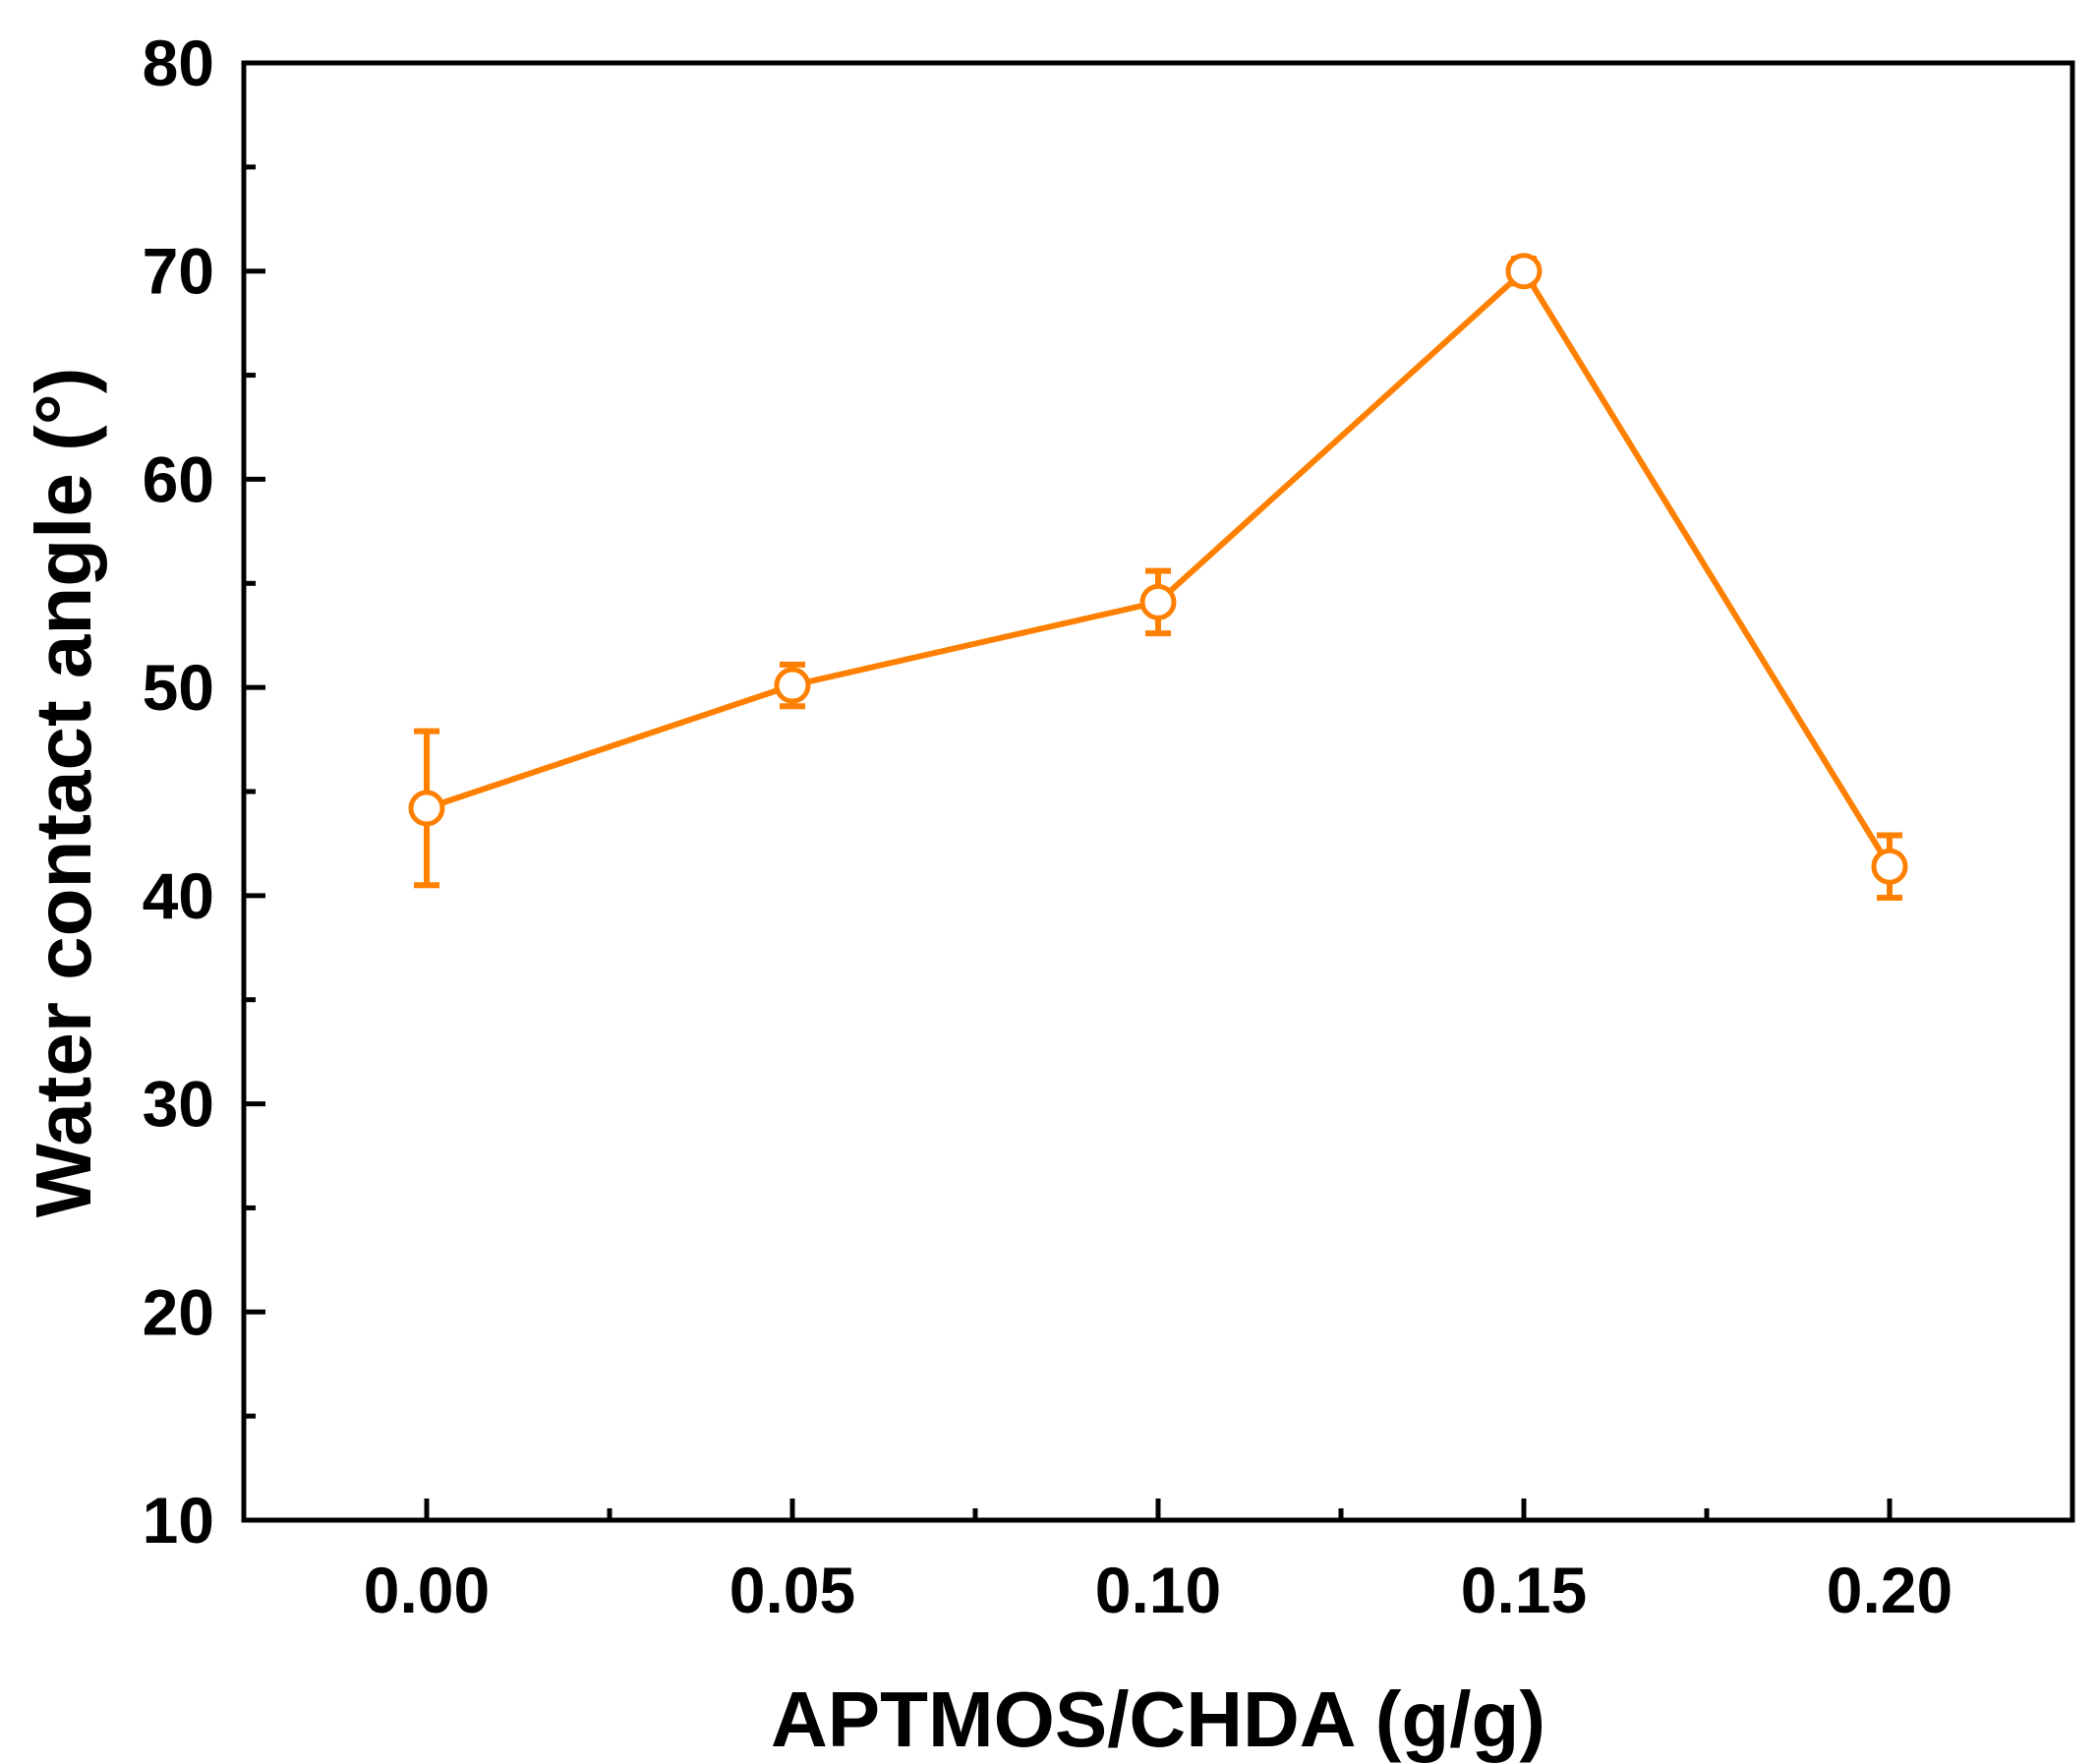 This screenshot has width=2098, height=1764. What do you see at coordinates (1158, 1590) in the screenshot?
I see `x-tick-label: 0.10` at bounding box center [1158, 1590].